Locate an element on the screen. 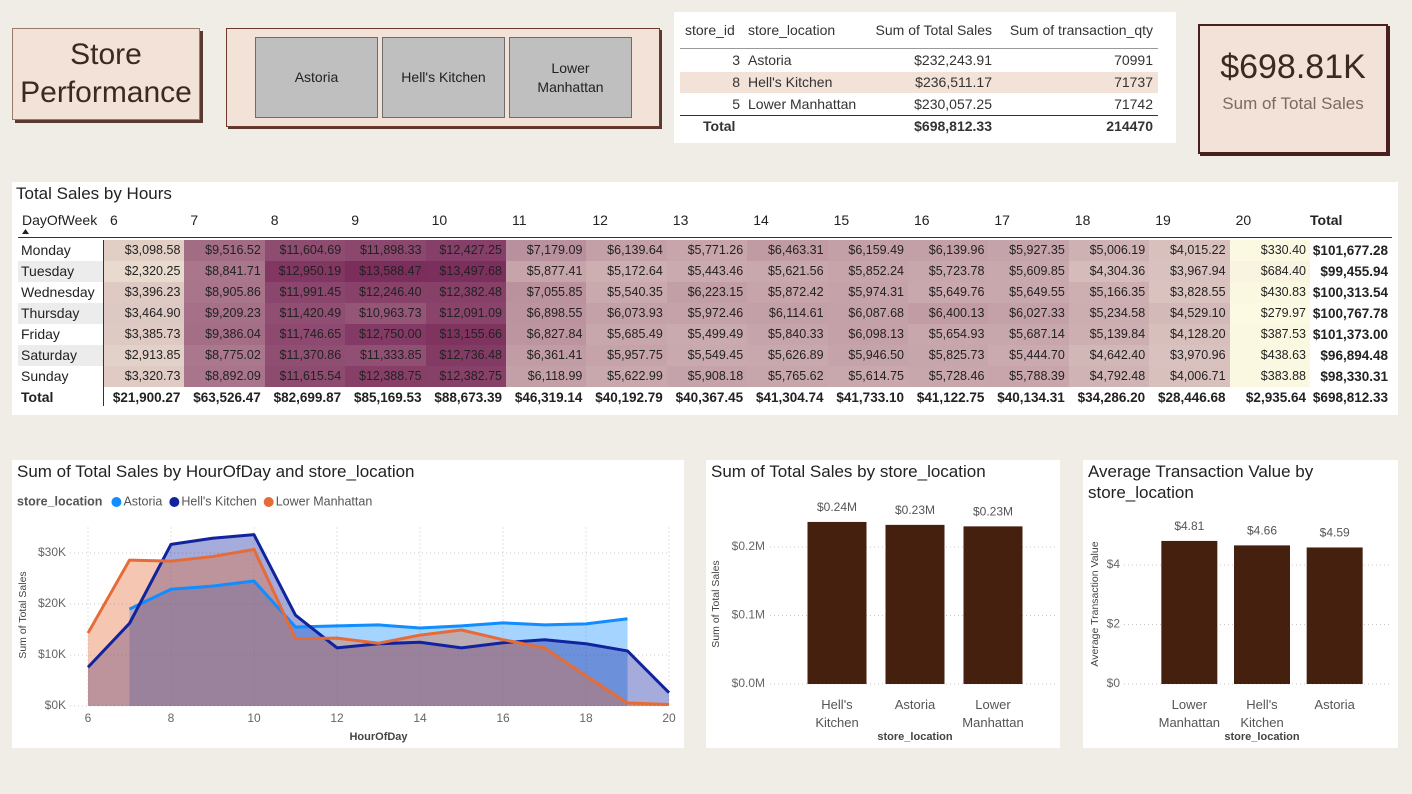 The height and width of the screenshot is (794, 1412). matrix-cell: $5,139.84 is located at coordinates (1109, 334).